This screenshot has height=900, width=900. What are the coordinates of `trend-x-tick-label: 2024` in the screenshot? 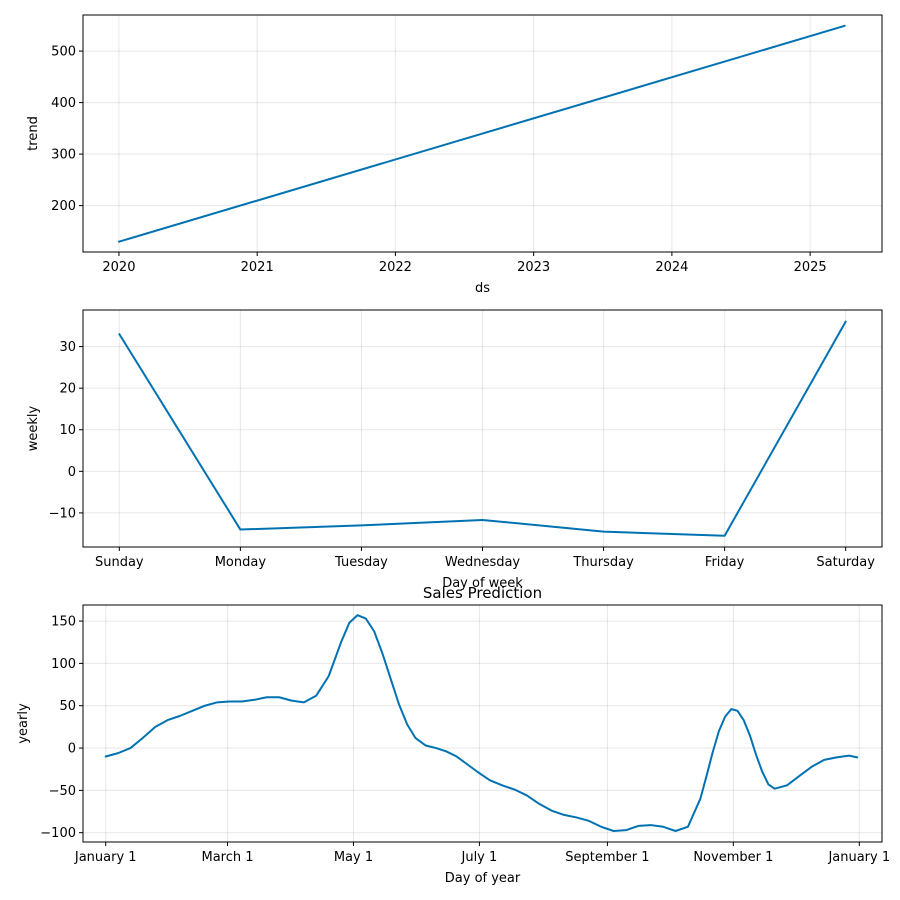 It's located at (671, 267).